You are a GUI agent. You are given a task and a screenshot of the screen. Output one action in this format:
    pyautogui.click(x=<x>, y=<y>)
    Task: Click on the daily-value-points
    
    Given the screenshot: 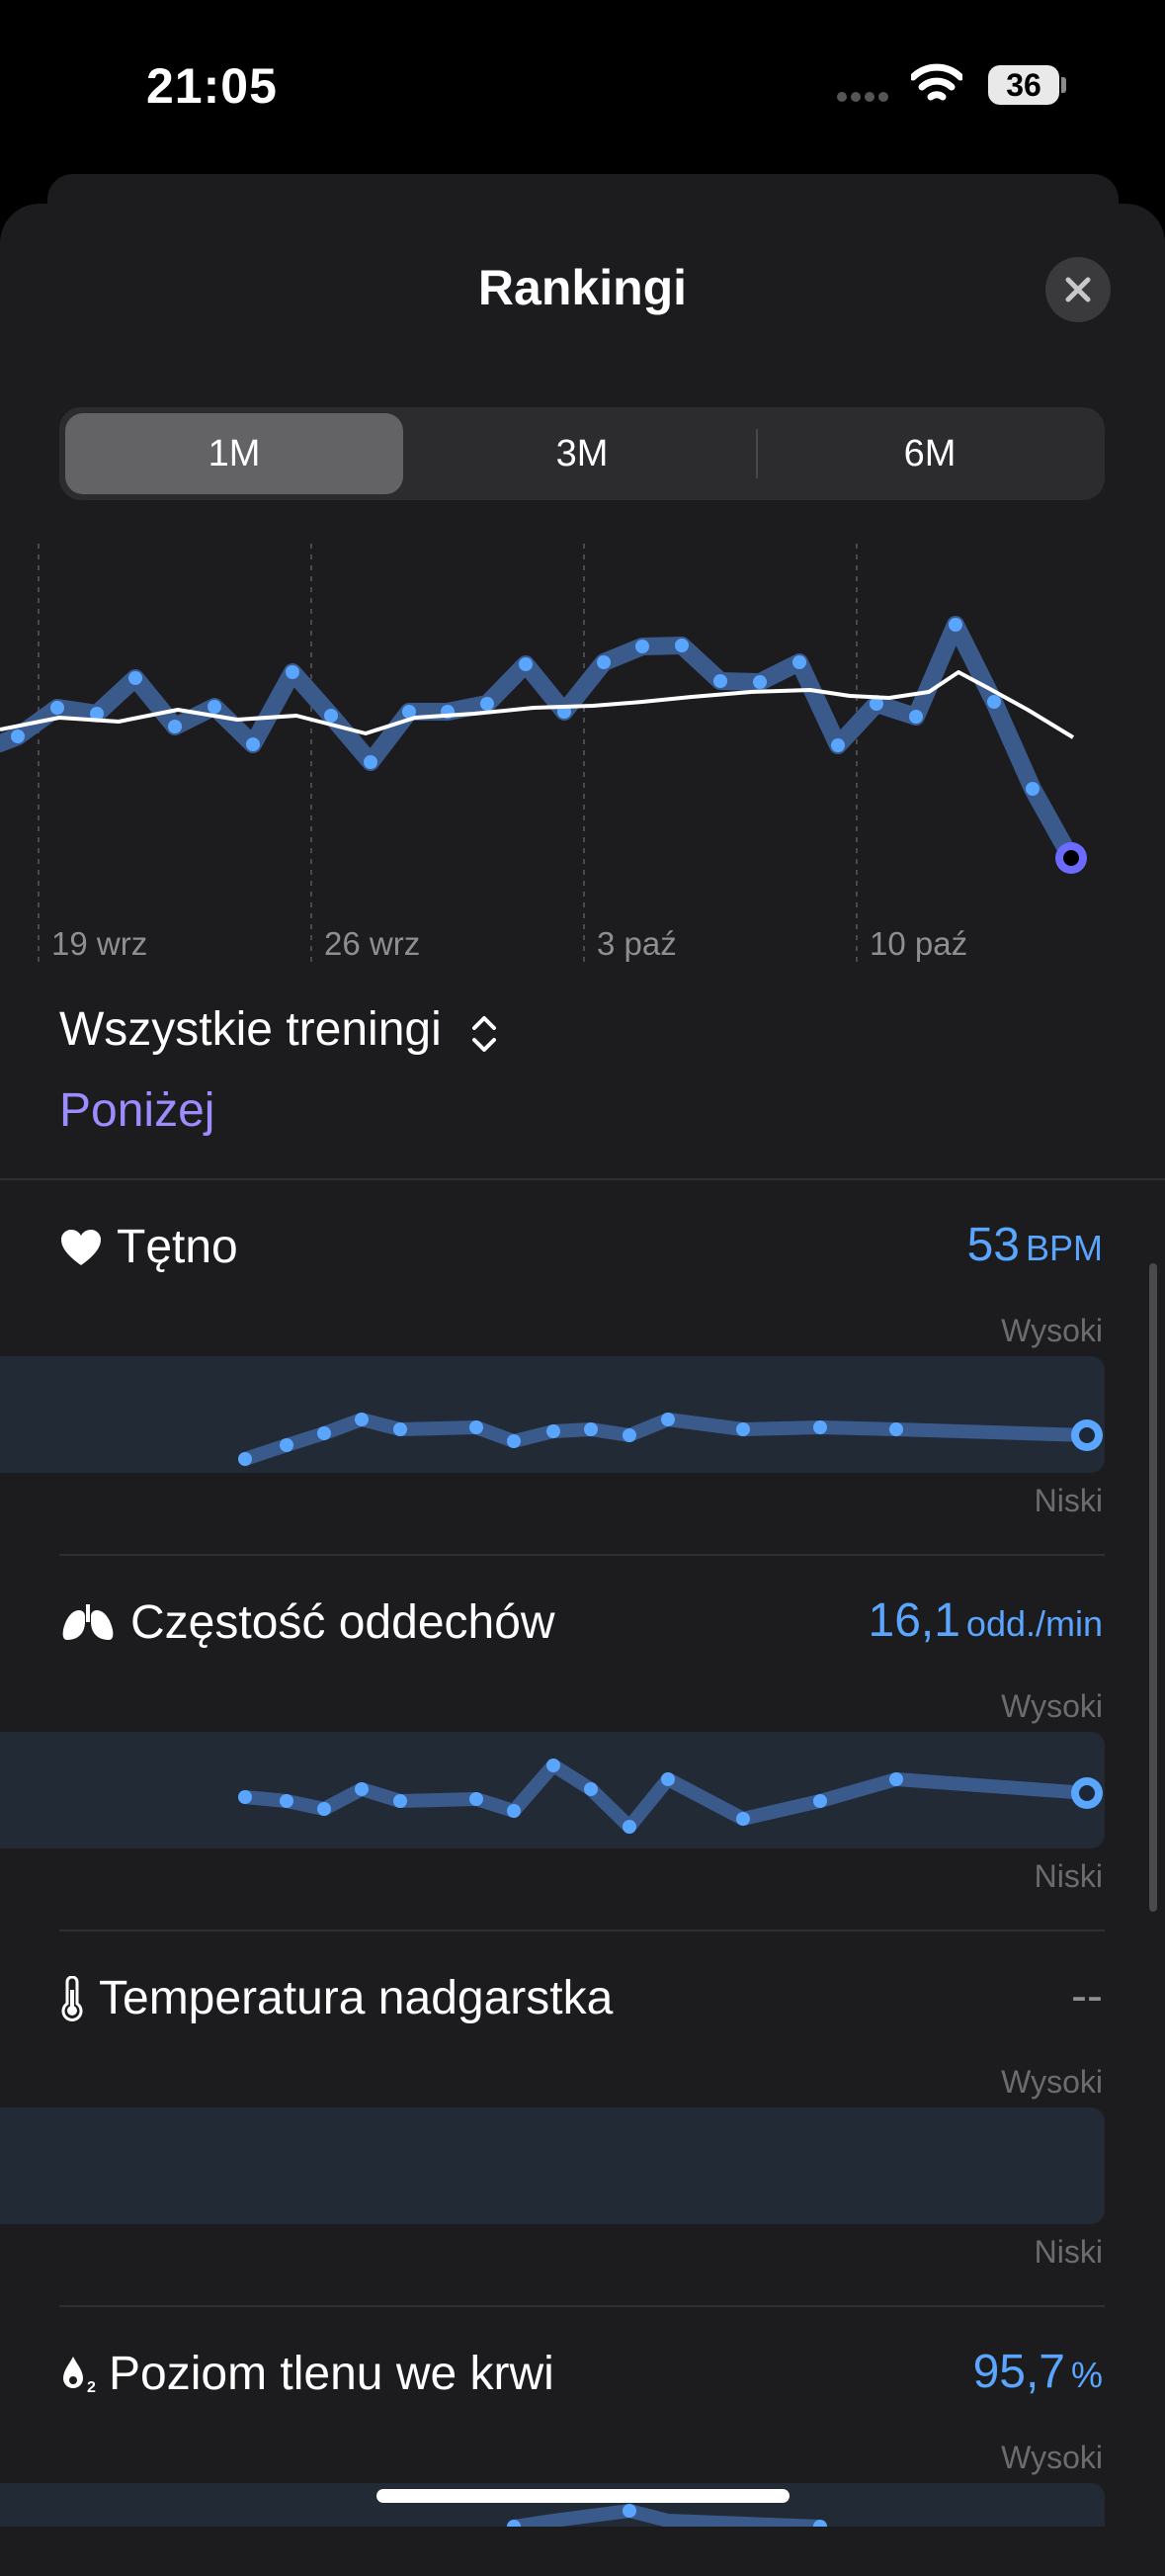 What is the action you would take?
    pyautogui.click(x=525, y=707)
    